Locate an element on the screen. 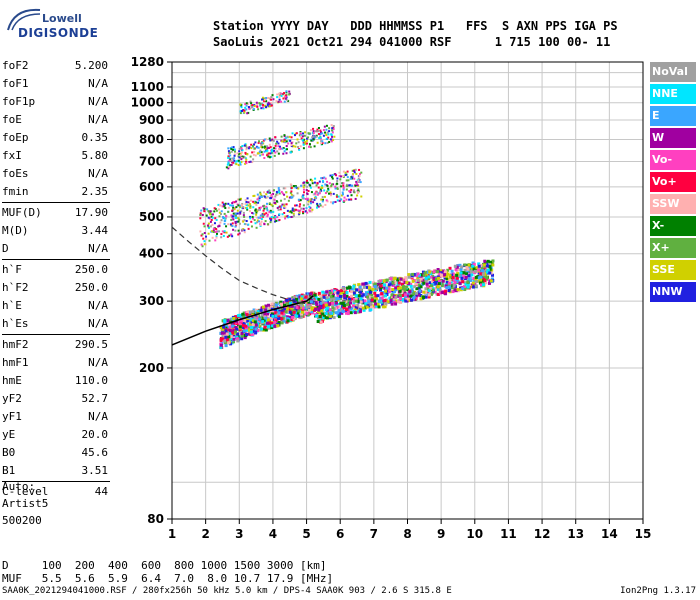 This screenshot has width=700, height=600. param-row: fxI 5.80 is located at coordinates (56, 156).